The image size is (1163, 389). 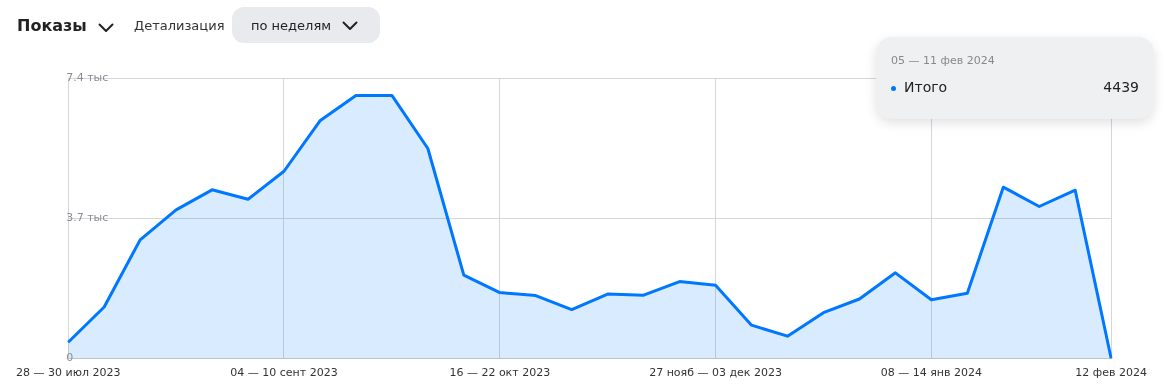 What do you see at coordinates (1111, 372) in the screenshot?
I see `x-tick-label: 12 фев 2024` at bounding box center [1111, 372].